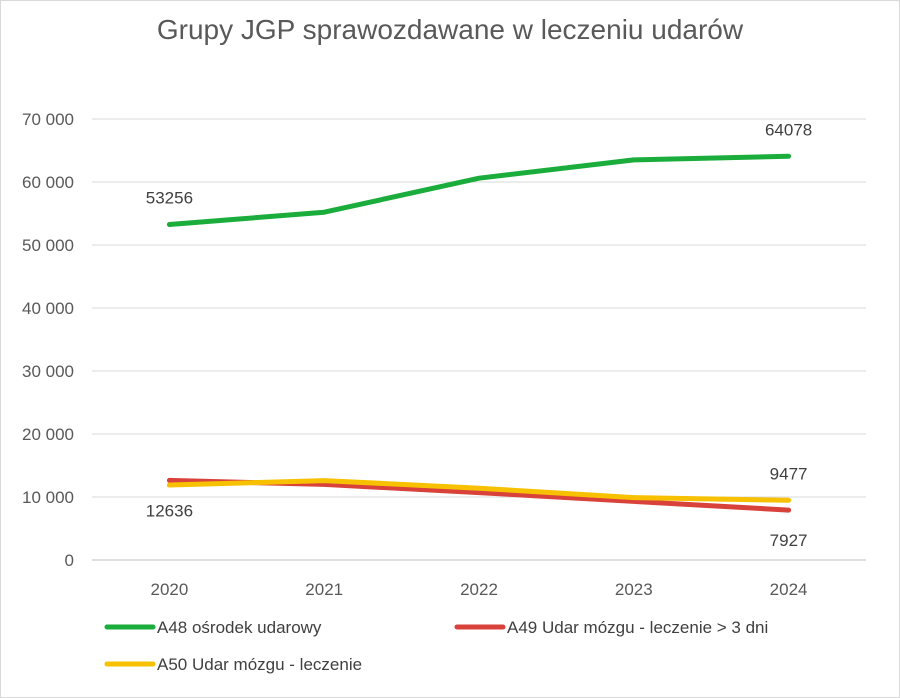 This screenshot has width=900, height=698. I want to click on x-tick-label: 2021, so click(324, 589).